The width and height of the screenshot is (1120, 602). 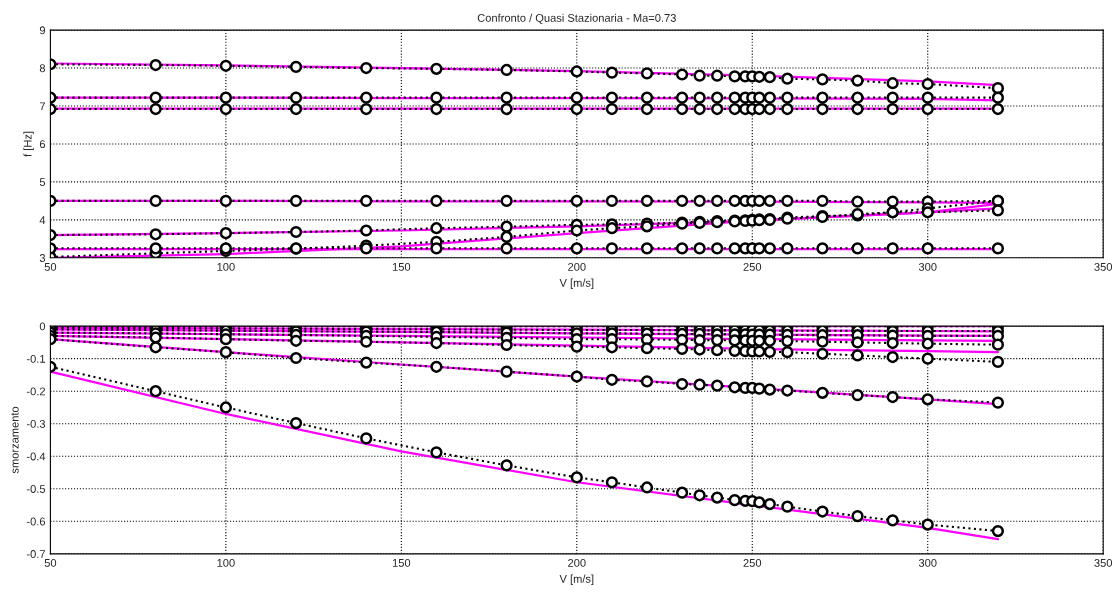 What do you see at coordinates (42, 106) in the screenshot?
I see `y-tick-label: 7` at bounding box center [42, 106].